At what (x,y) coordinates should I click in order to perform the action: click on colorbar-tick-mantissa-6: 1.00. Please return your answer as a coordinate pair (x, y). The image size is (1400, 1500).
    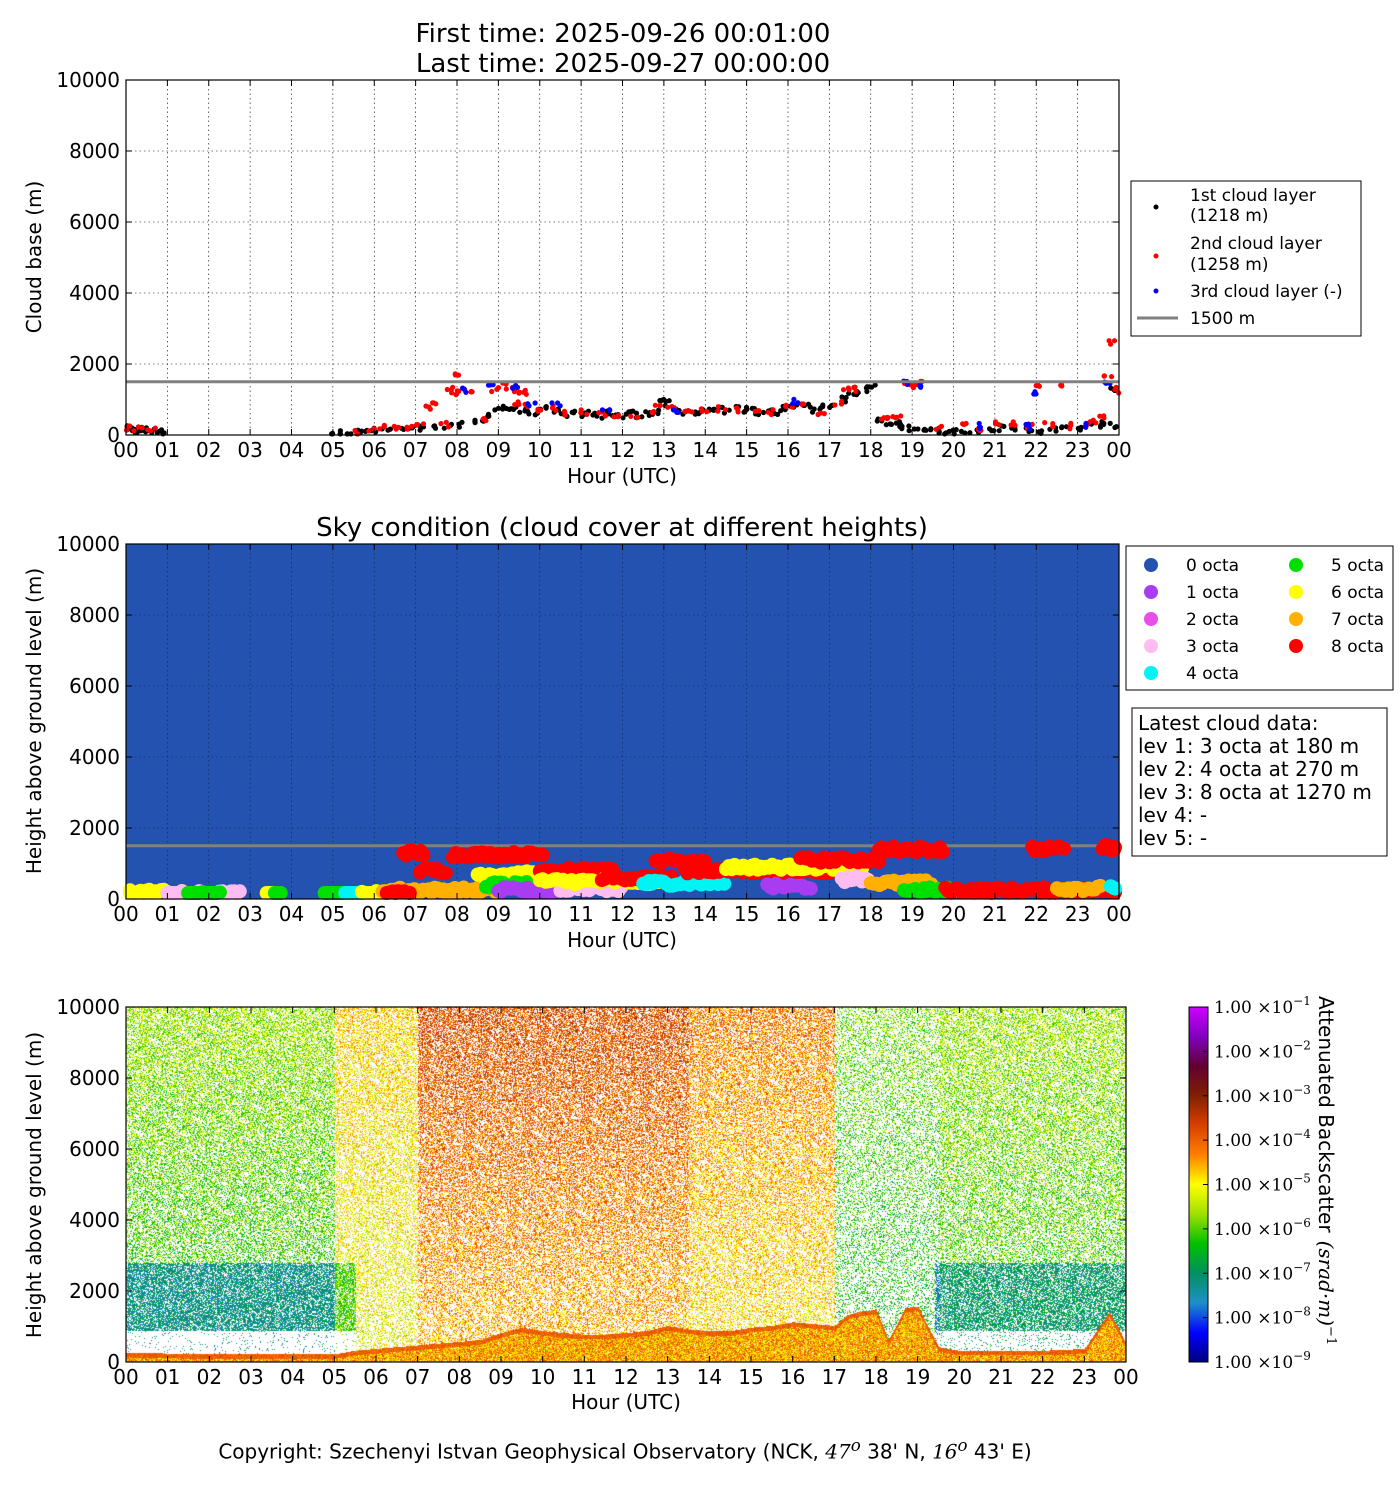
    Looking at the image, I should click on (1235, 1097).